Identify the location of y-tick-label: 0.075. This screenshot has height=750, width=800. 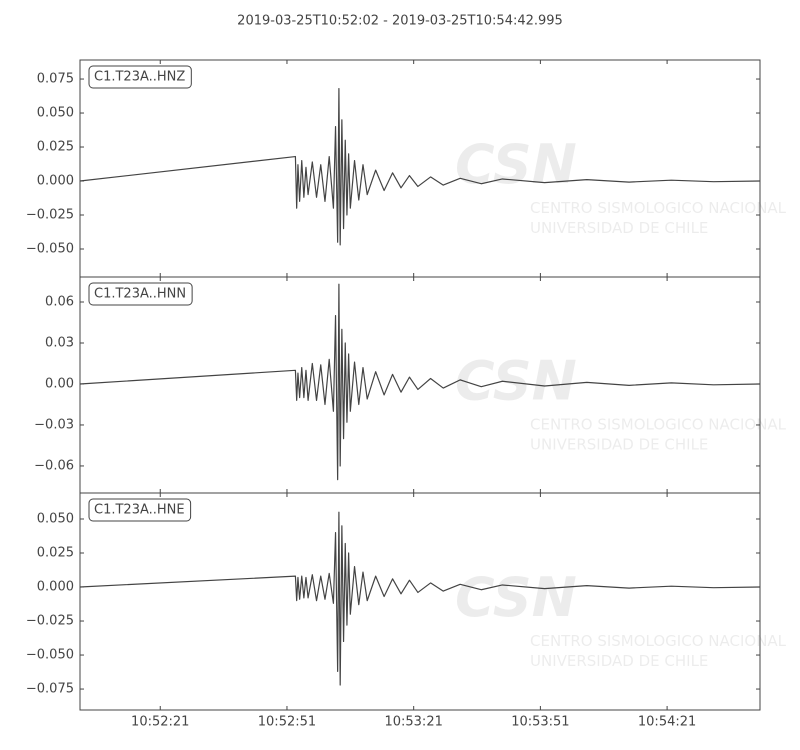
(55, 79).